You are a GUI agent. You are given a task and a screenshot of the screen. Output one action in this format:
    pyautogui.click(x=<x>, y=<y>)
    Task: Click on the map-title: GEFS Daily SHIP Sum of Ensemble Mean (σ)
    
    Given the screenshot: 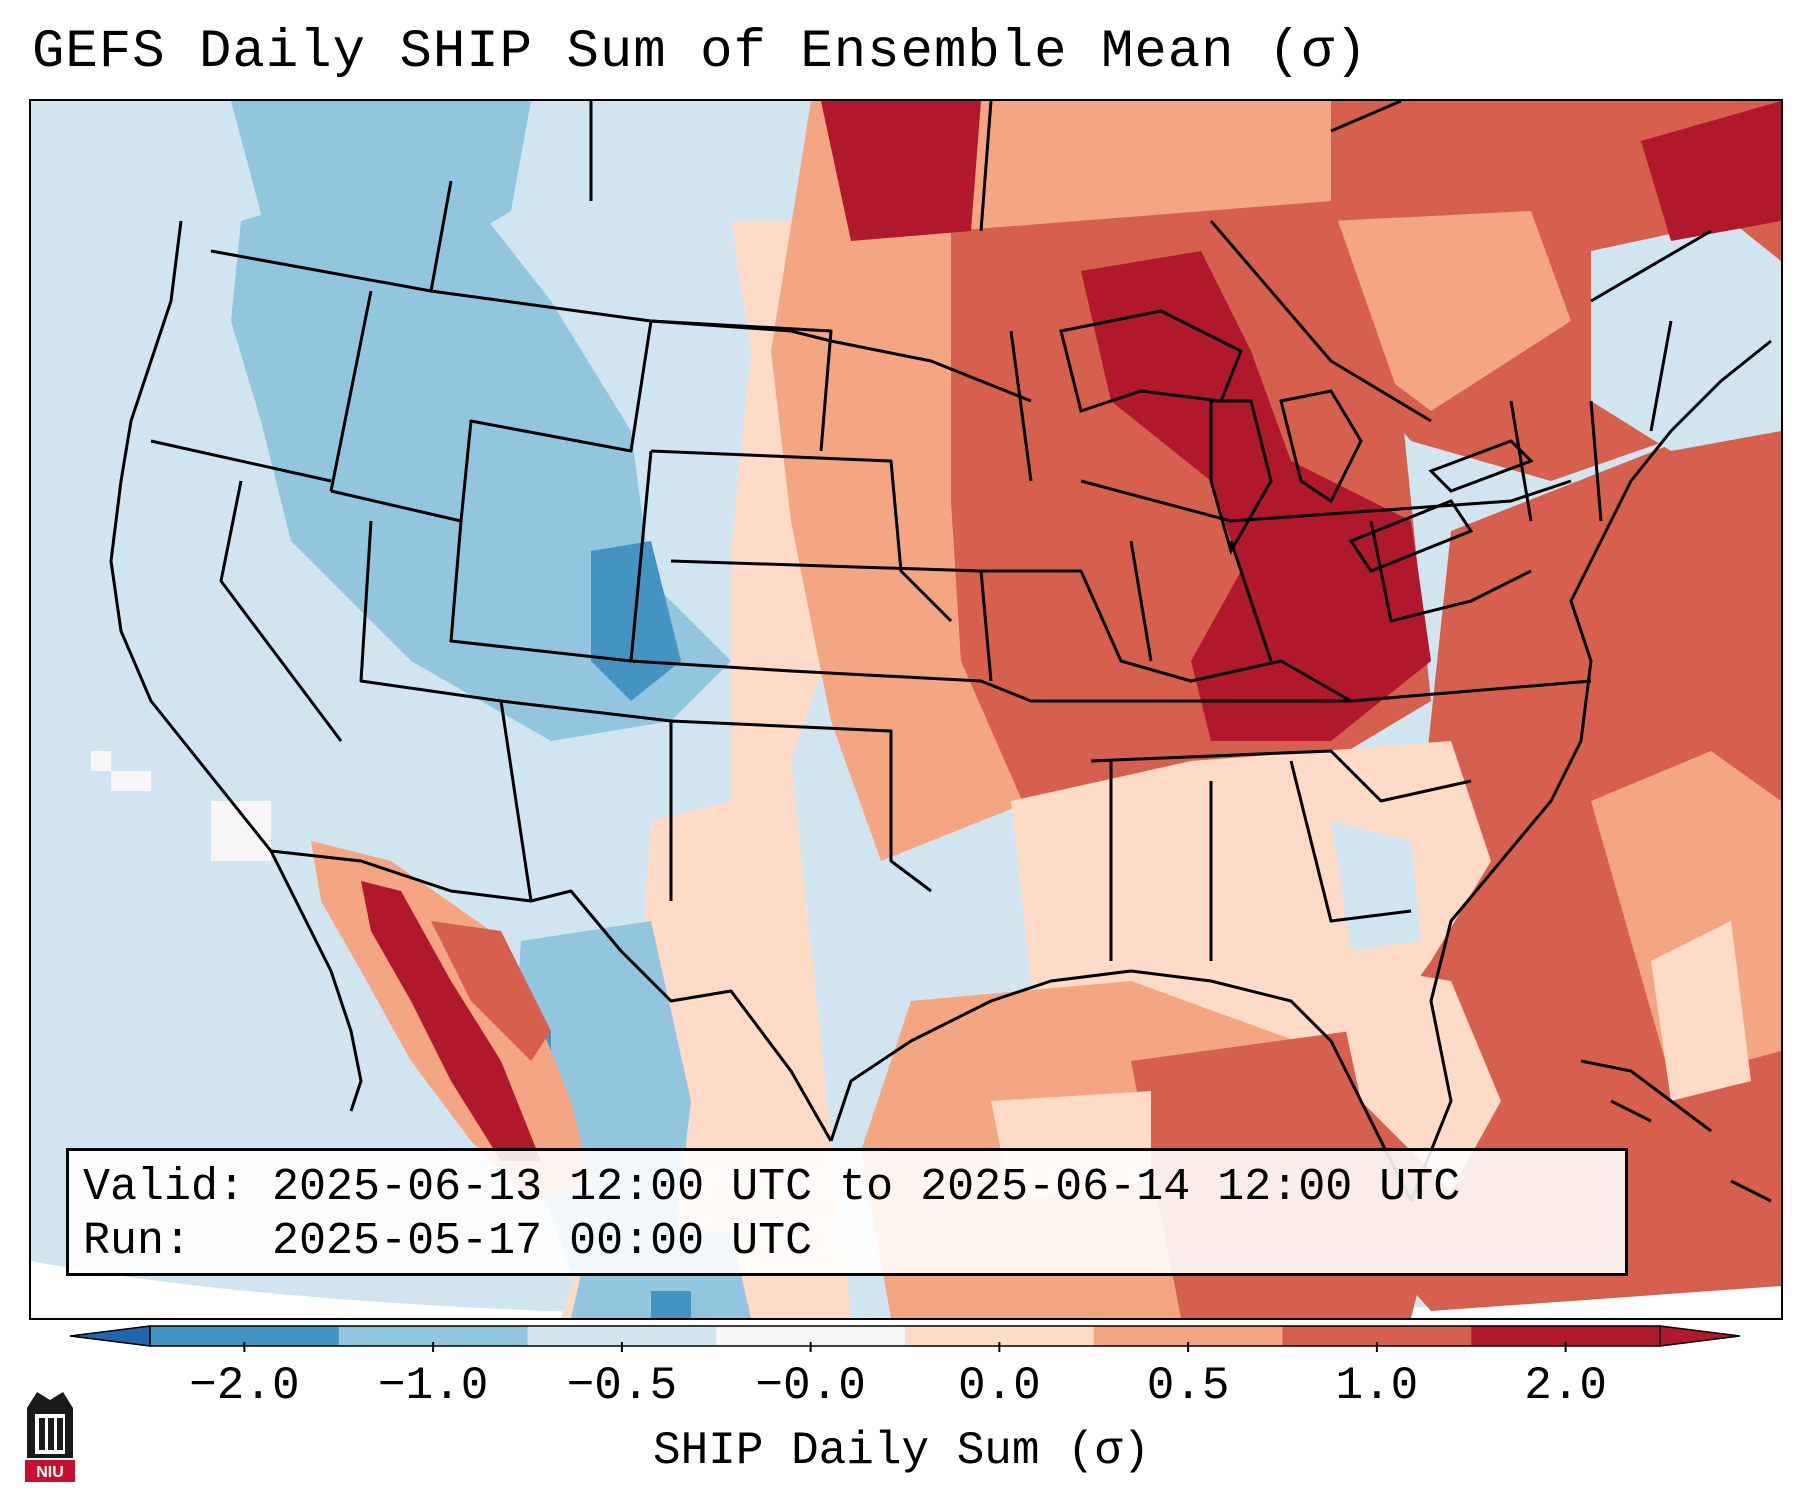 What is the action you would take?
    pyautogui.click(x=700, y=52)
    